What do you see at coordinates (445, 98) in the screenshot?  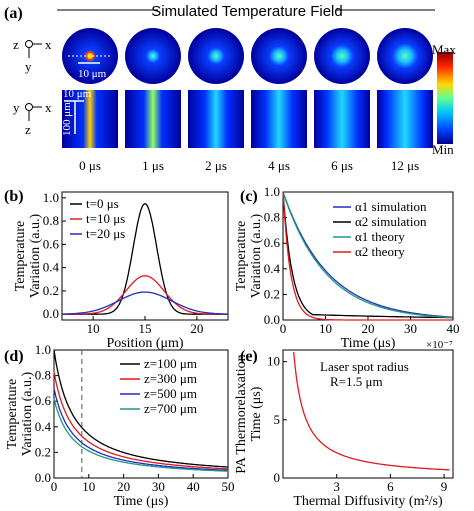 I see `colorbar` at bounding box center [445, 98].